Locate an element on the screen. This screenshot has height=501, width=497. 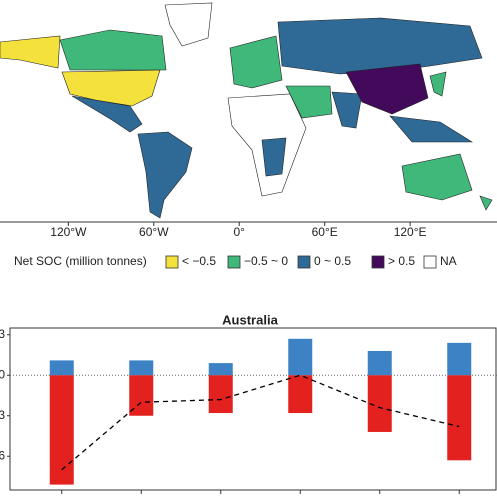
x-tick-label: 60°E is located at coordinates (325, 232).